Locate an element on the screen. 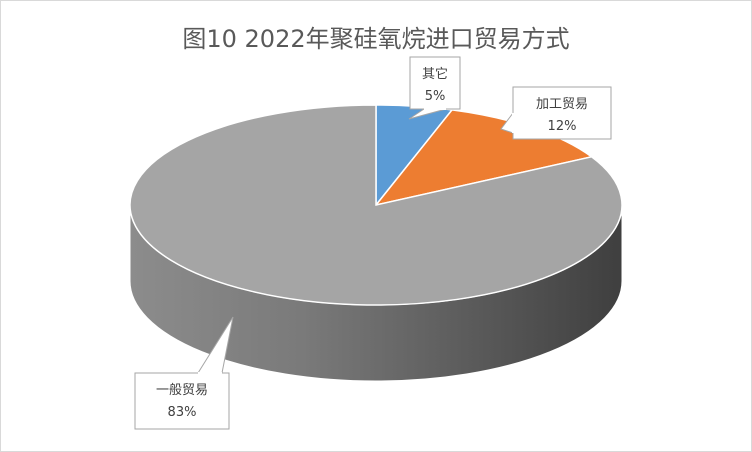 The image size is (752, 452). category-label: 加工贸易 is located at coordinates (562, 104).